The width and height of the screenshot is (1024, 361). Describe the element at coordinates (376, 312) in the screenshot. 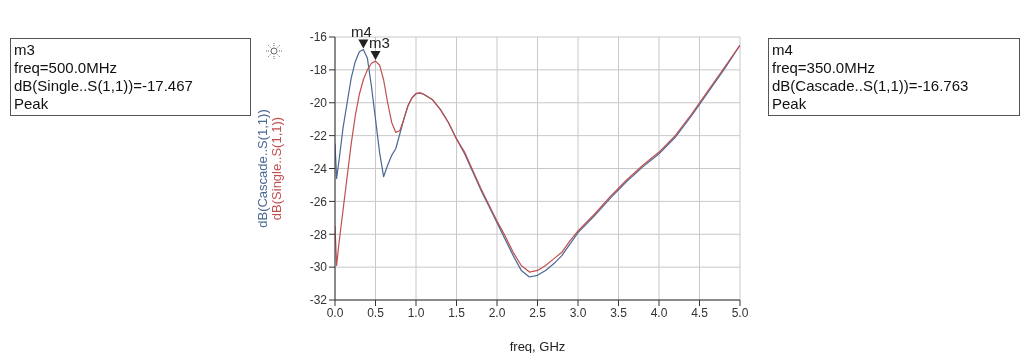

I see `x-tick-label: 0.5` at that location.